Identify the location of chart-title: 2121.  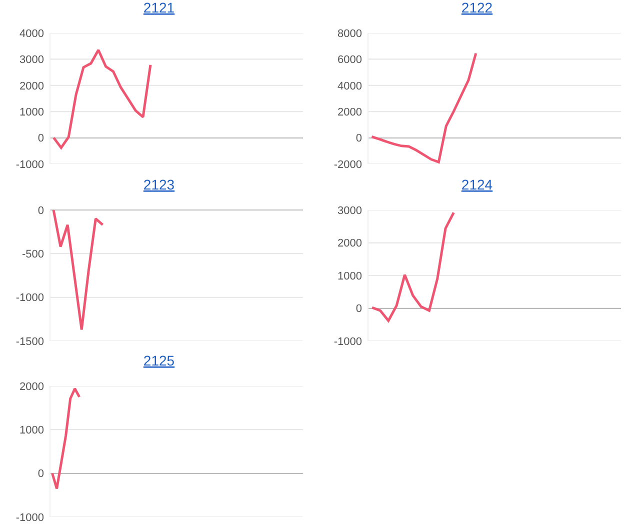
(159, 8).